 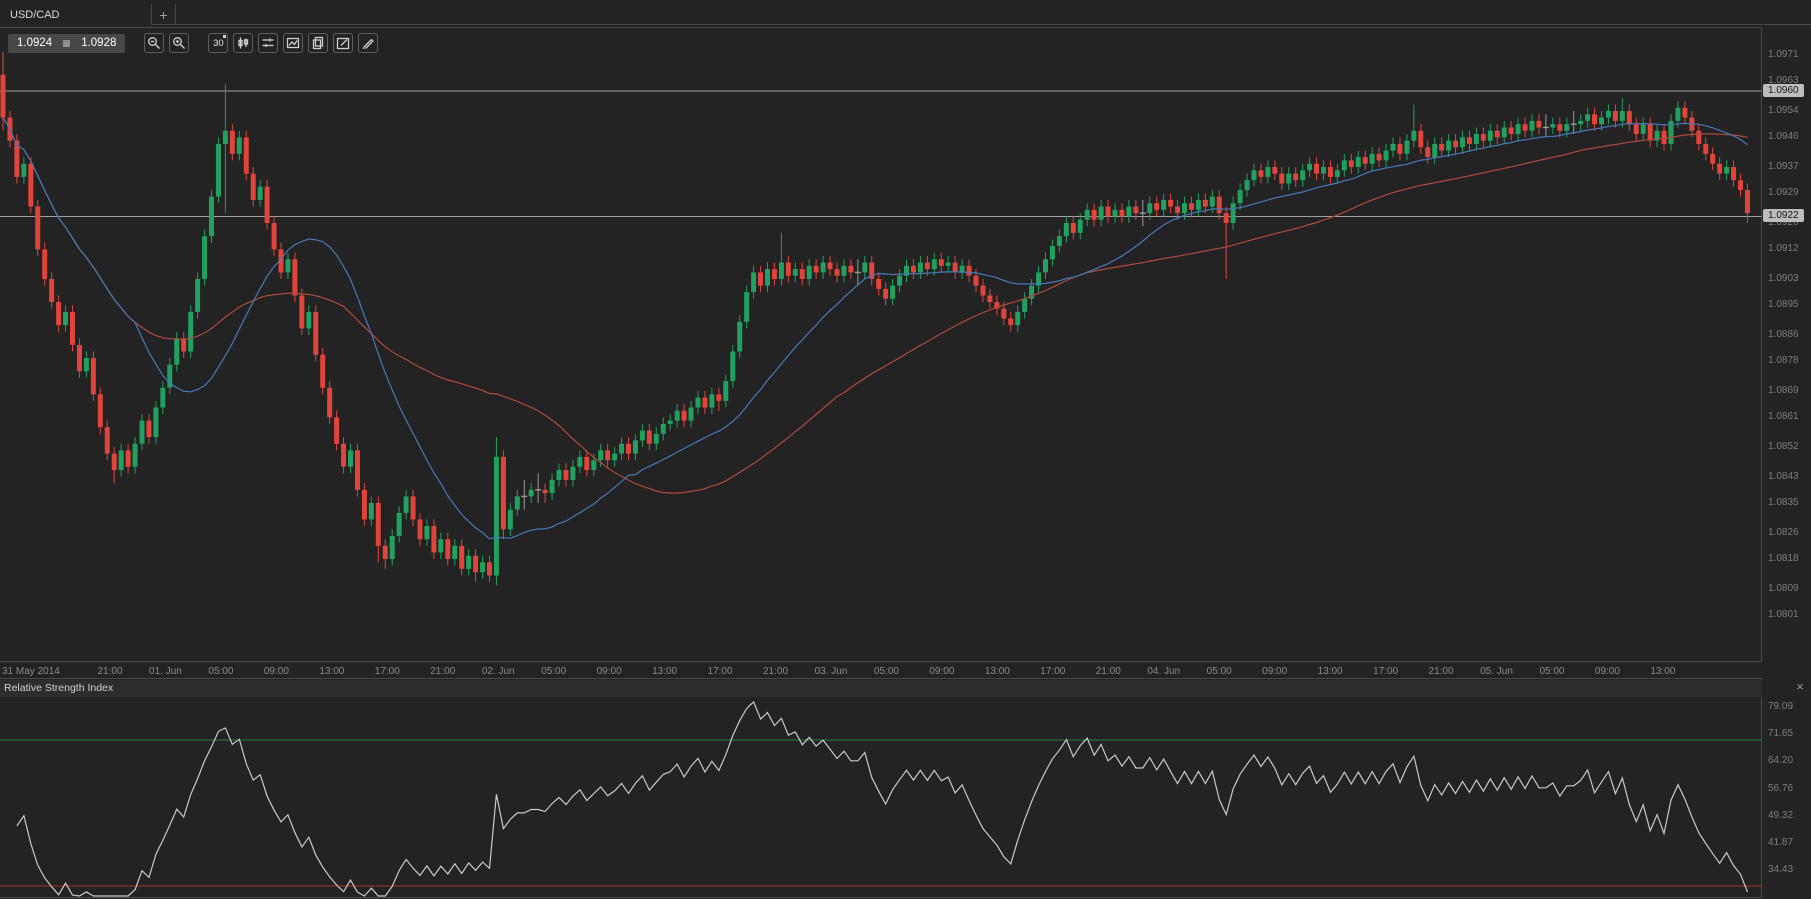 I want to click on zoom-in-button, so click(x=179, y=43).